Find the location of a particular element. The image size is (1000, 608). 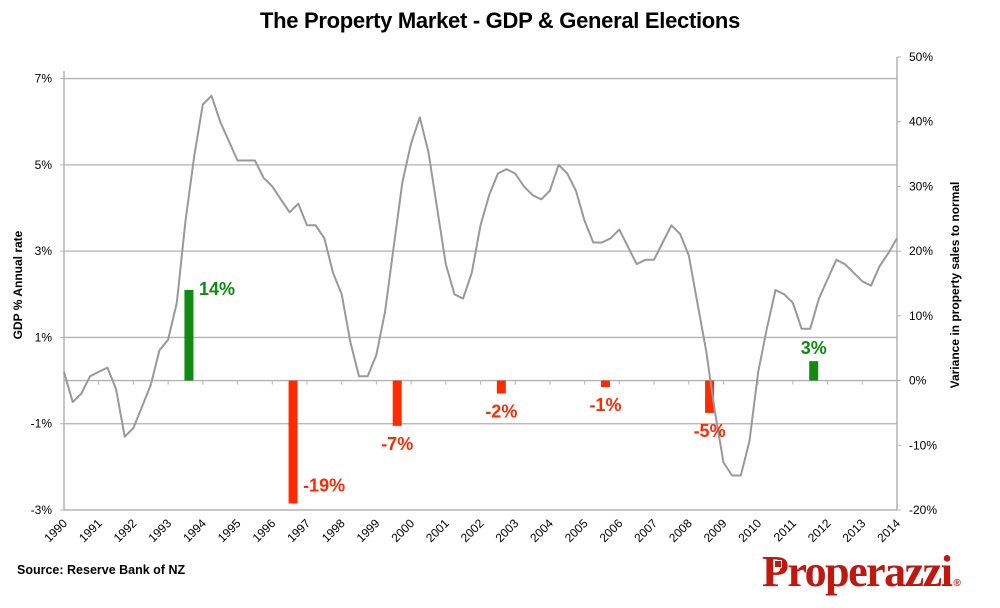

right-tick-label: -20% is located at coordinates (923, 510).